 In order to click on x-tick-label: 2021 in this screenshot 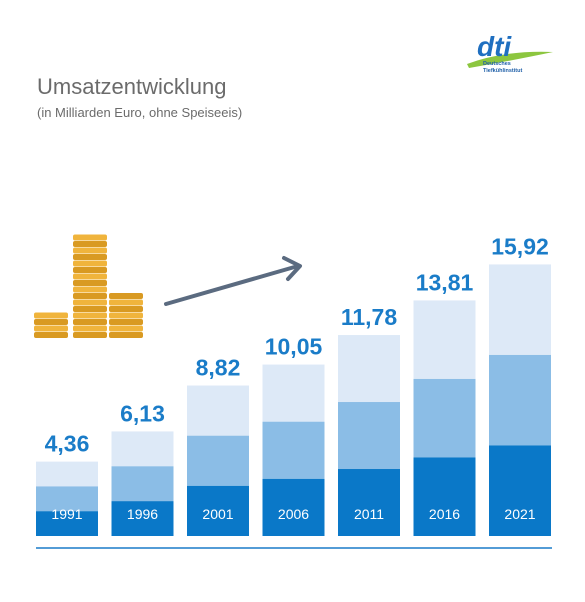, I will do `click(519, 514)`.